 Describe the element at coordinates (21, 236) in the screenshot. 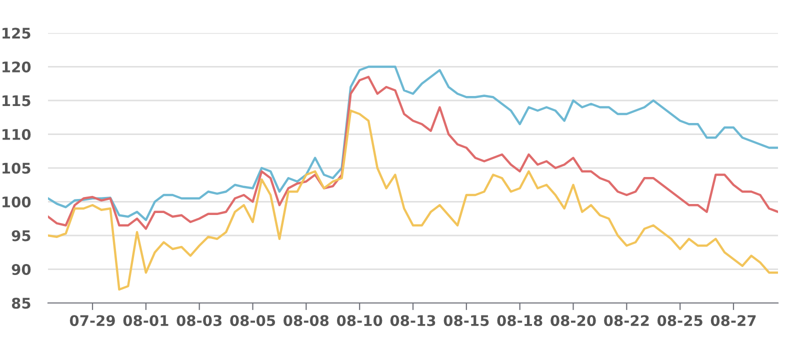

I see `y-tick-label: 95` at that location.